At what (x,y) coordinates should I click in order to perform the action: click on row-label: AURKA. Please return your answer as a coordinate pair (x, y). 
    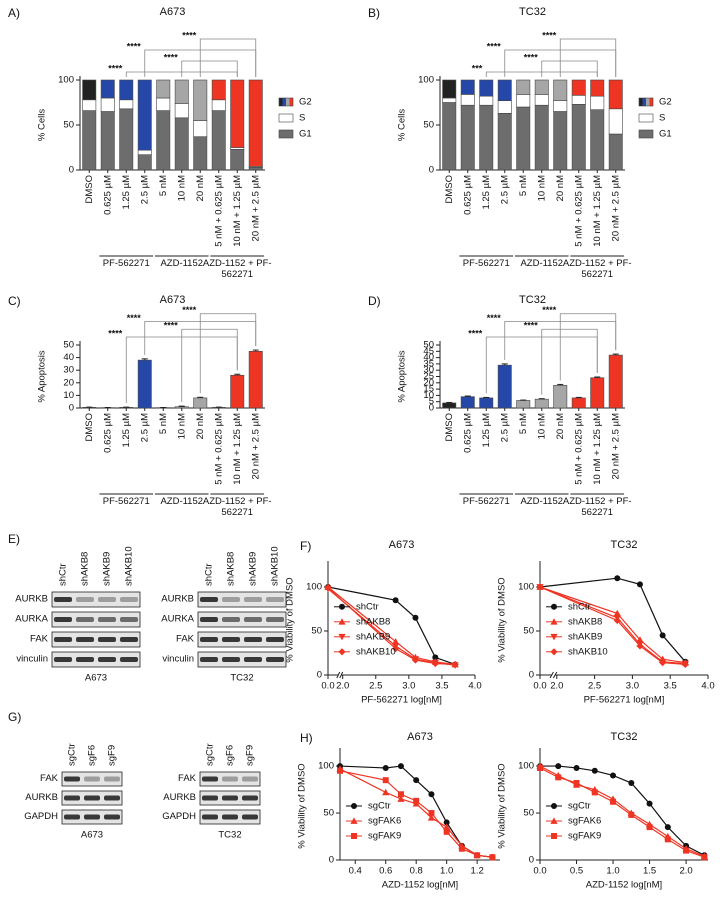
    Looking at the image, I should click on (177, 619).